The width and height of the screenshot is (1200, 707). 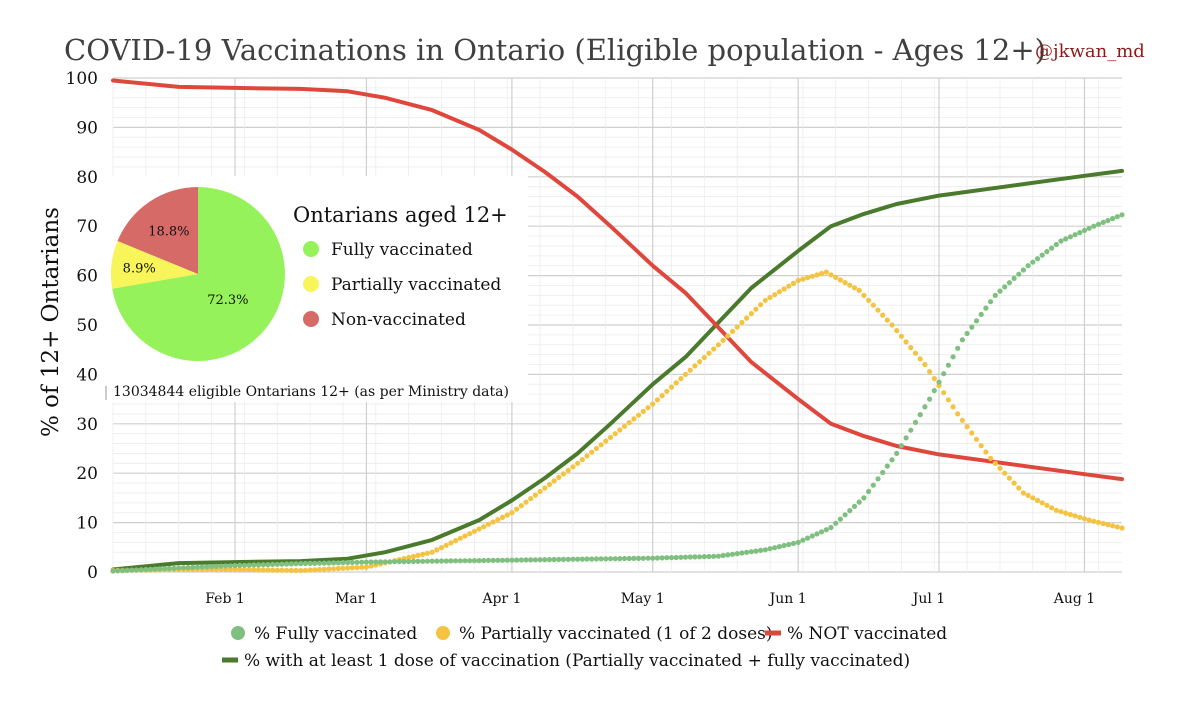 What do you see at coordinates (402, 250) in the screenshot?
I see `inset-legend-label: Fully vaccinated` at bounding box center [402, 250].